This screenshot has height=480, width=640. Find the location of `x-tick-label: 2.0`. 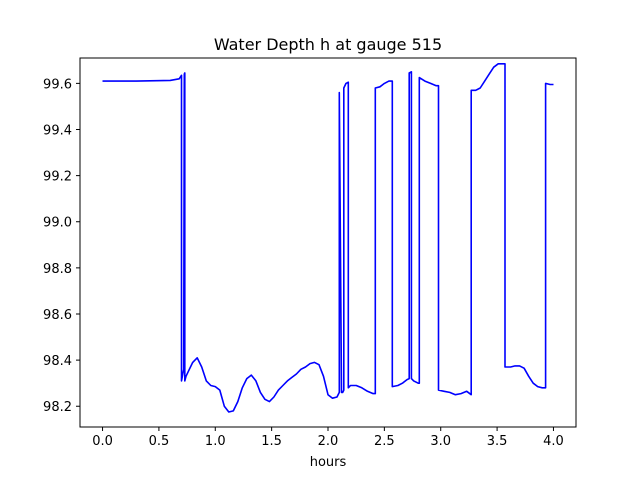

x-tick-label: 2.0 is located at coordinates (328, 441).